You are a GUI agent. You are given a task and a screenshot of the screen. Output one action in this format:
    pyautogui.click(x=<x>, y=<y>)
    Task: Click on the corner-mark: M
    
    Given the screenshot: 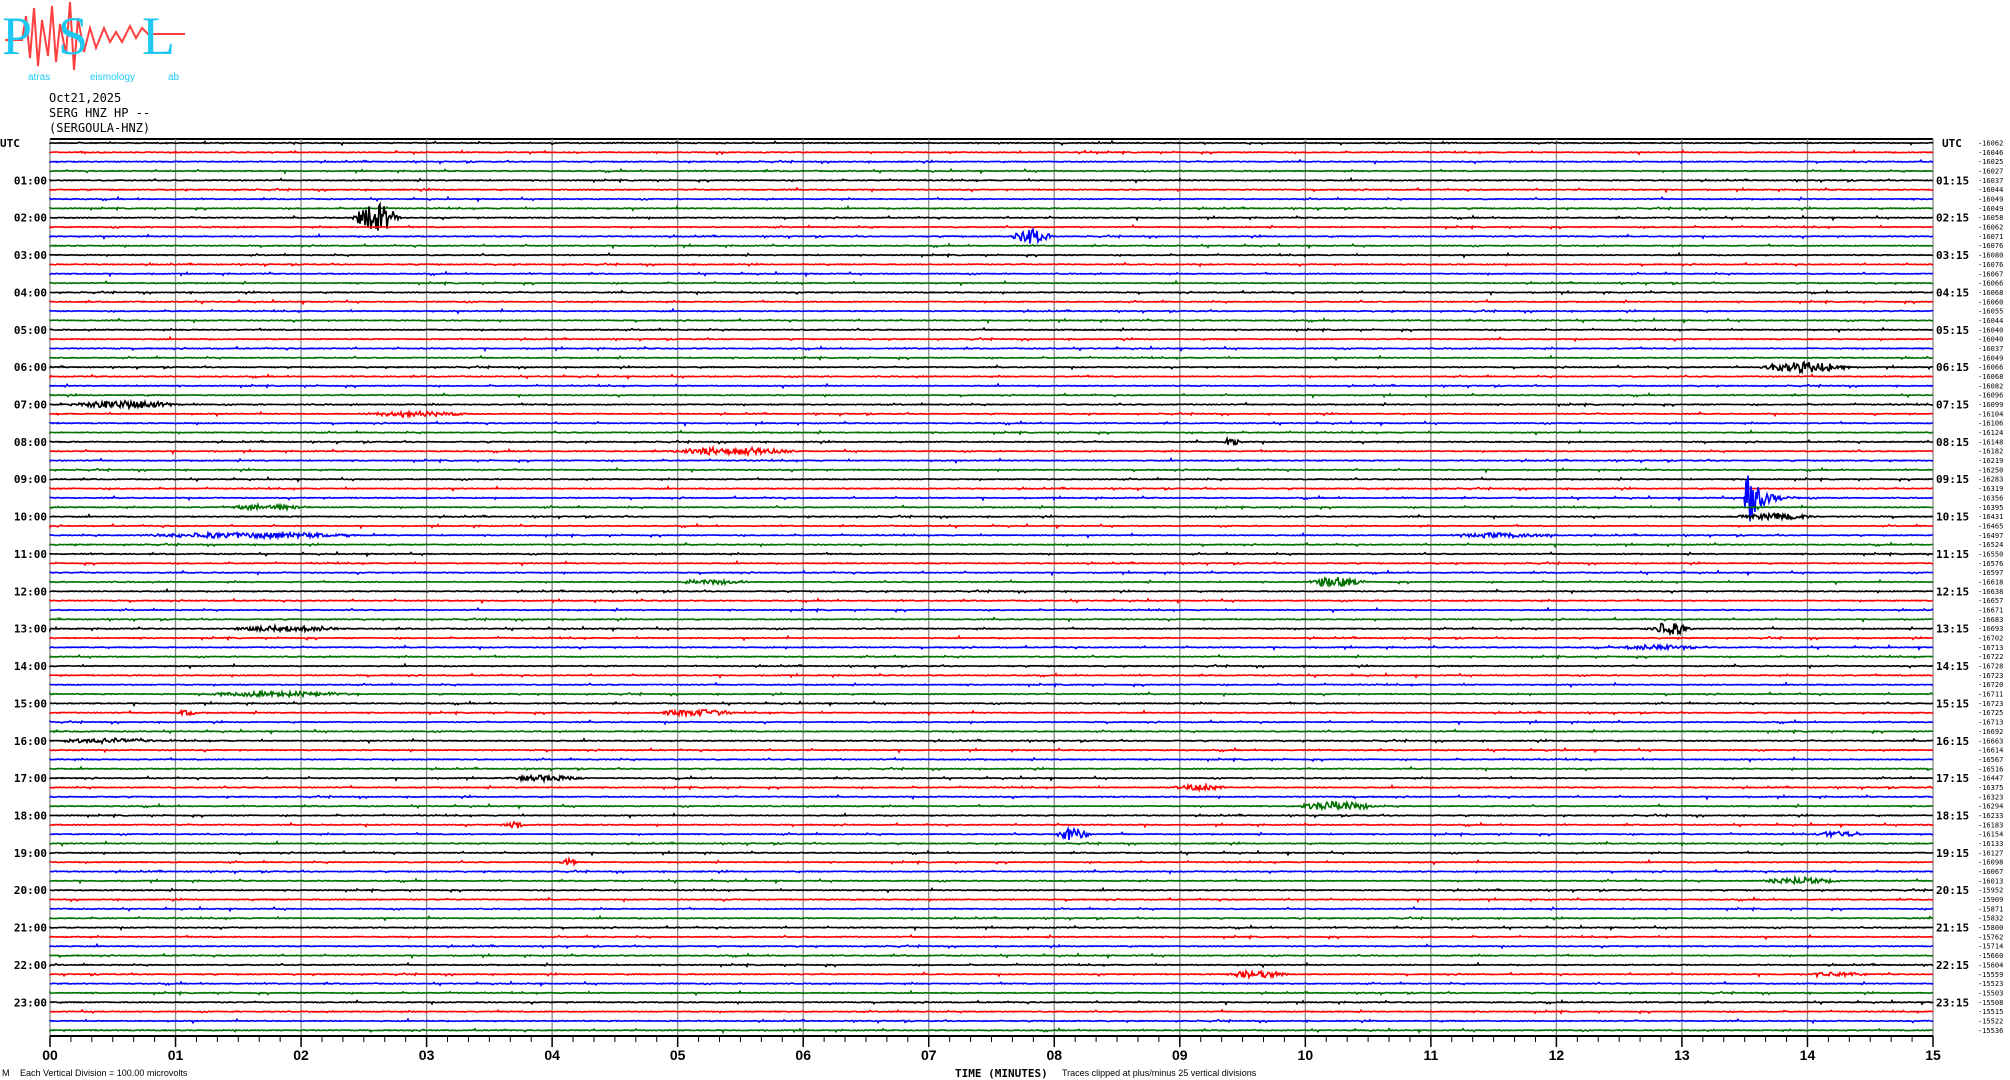 What is the action you would take?
    pyautogui.click(x=6, y=1073)
    